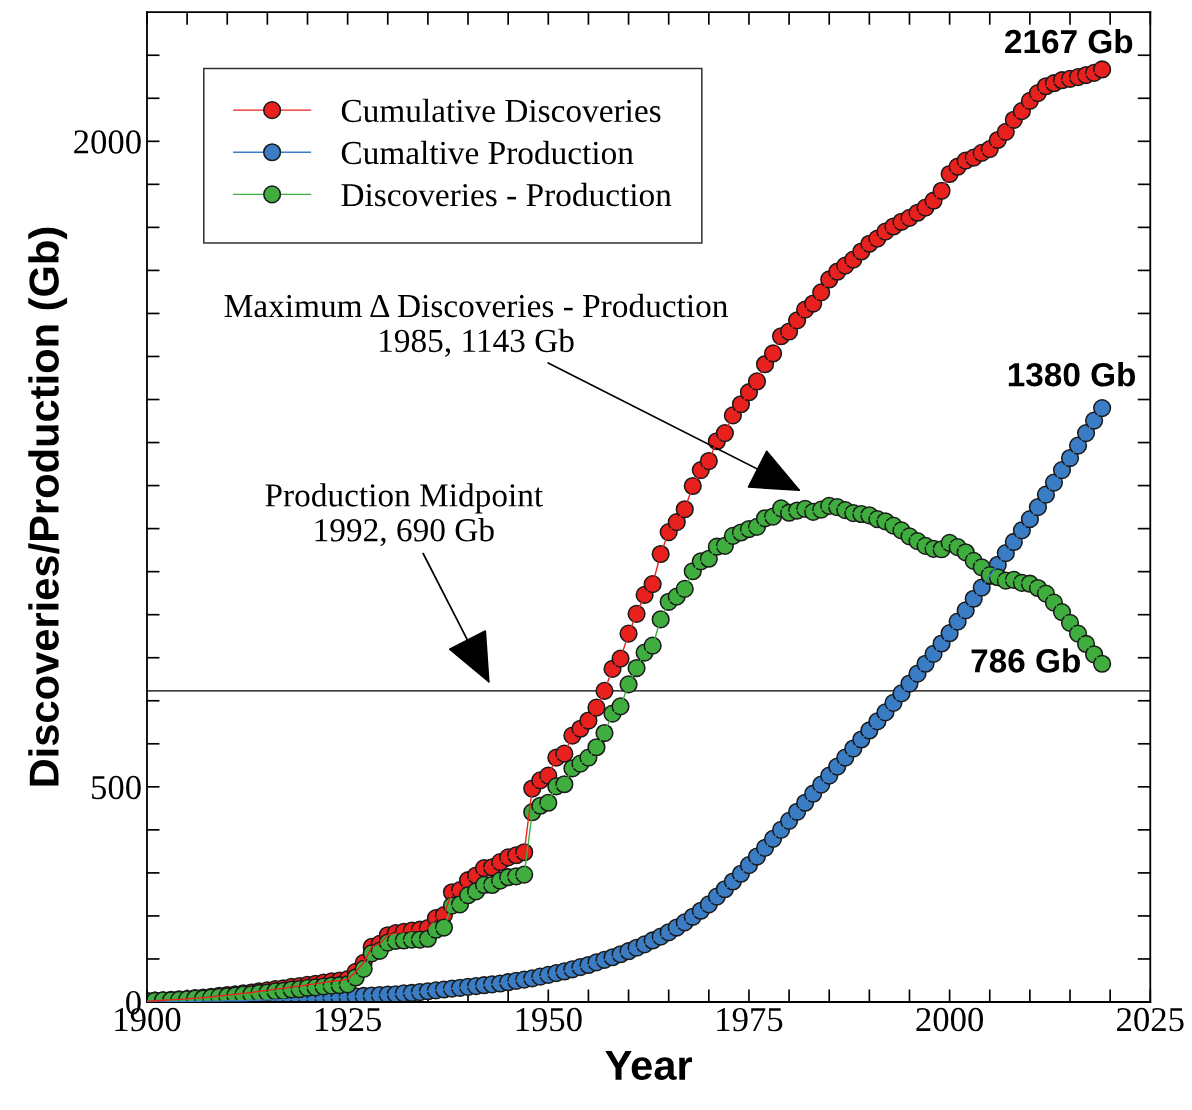 The width and height of the screenshot is (1192, 1110). What do you see at coordinates (116, 787) in the screenshot?
I see `y-tick-label: 500` at bounding box center [116, 787].